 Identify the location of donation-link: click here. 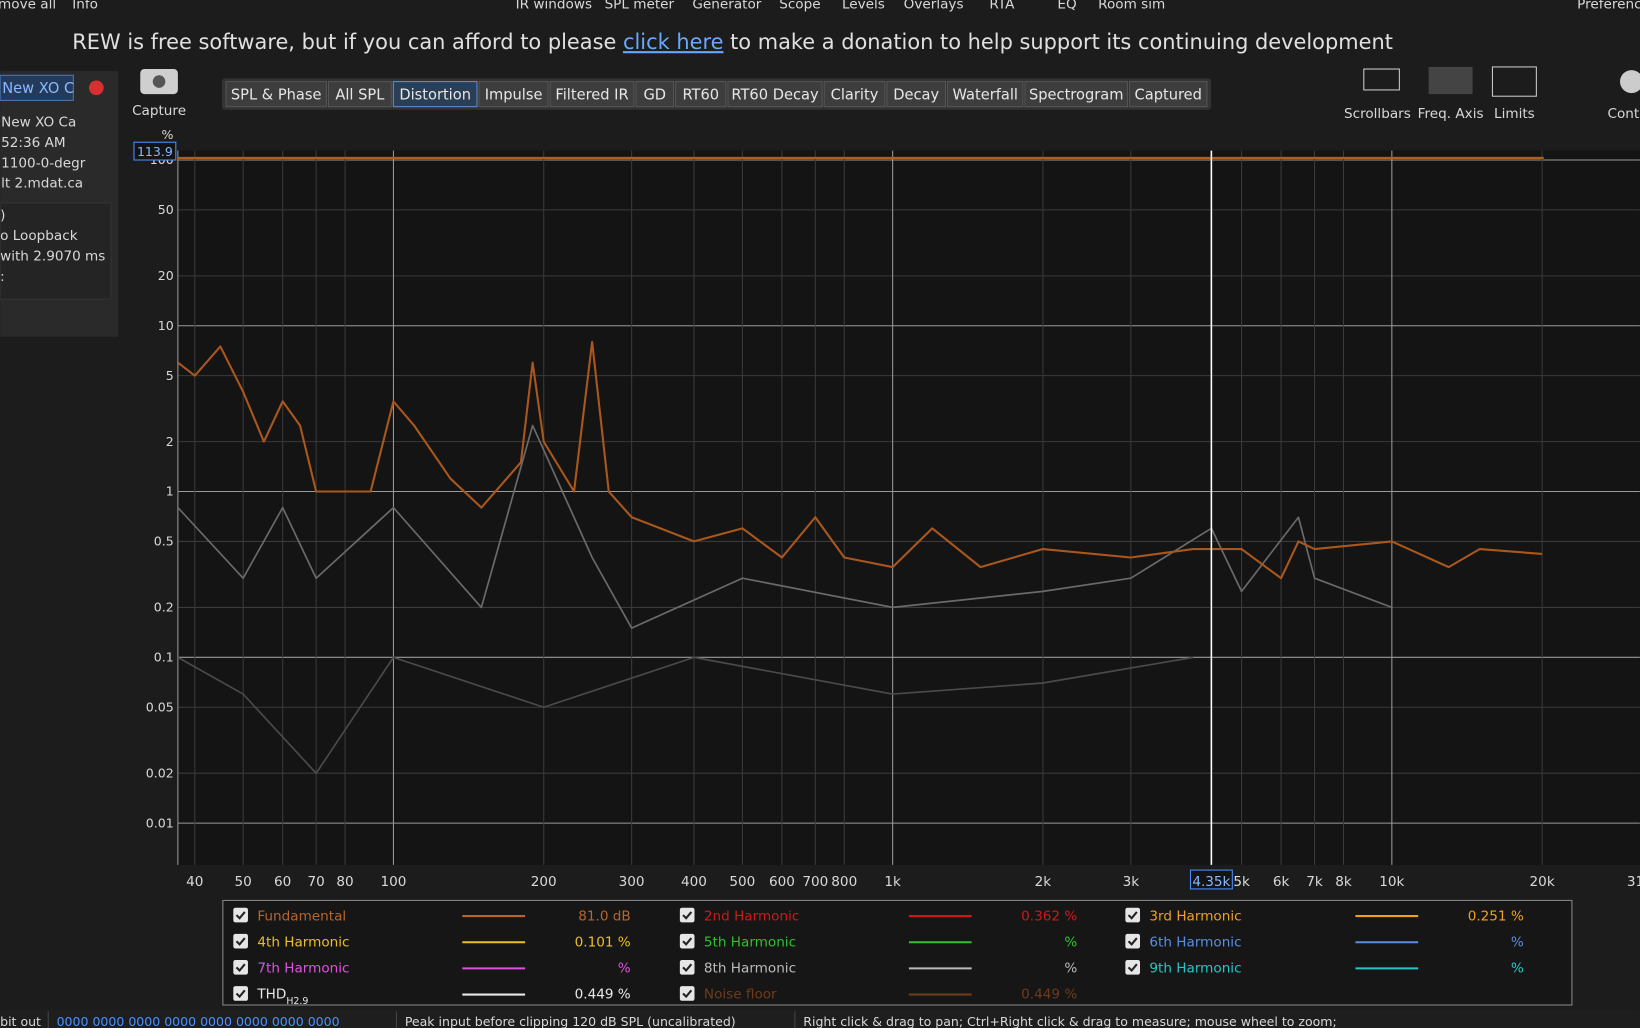
(673, 42).